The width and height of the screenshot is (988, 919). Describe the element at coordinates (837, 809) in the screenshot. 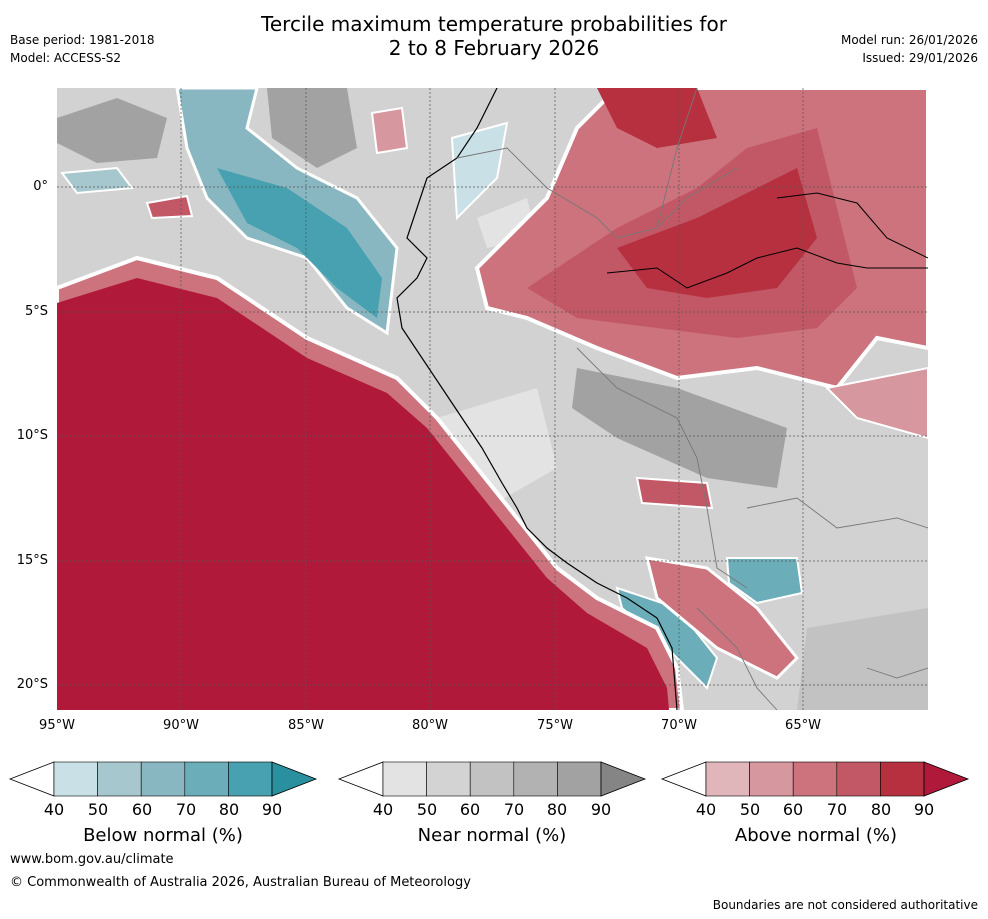

I see `cb-above-tick-70: 70` at that location.